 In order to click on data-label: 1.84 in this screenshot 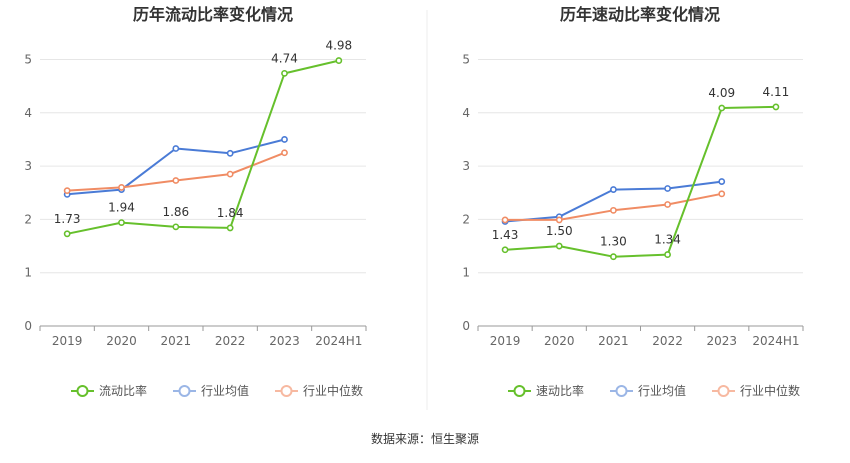, I will do `click(230, 213)`.